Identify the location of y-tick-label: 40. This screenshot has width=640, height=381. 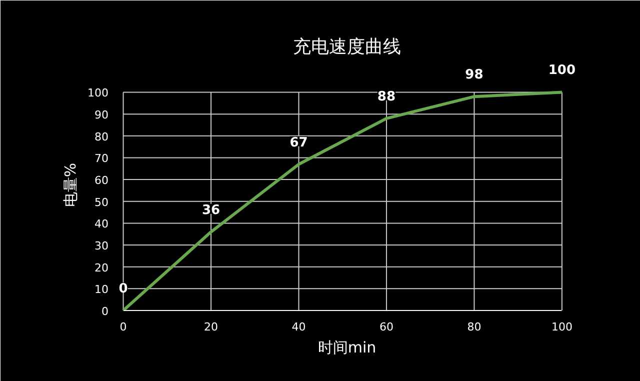
(101, 224).